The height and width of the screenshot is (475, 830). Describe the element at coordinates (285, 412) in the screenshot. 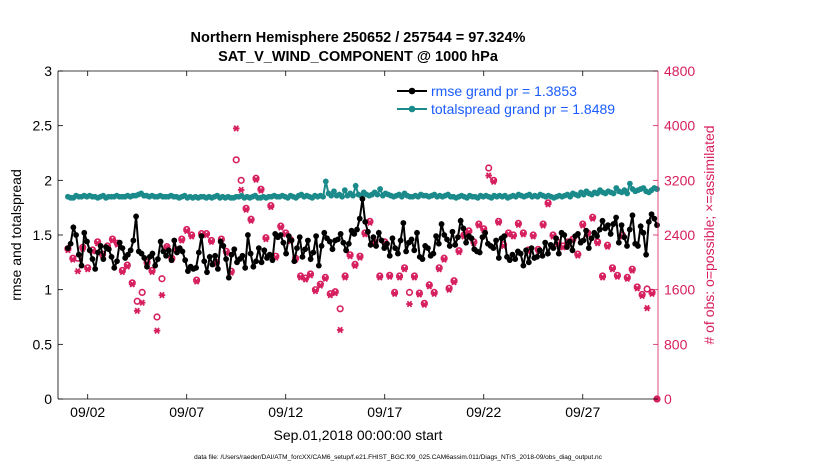

I see `x-tick-label: 09/12` at that location.